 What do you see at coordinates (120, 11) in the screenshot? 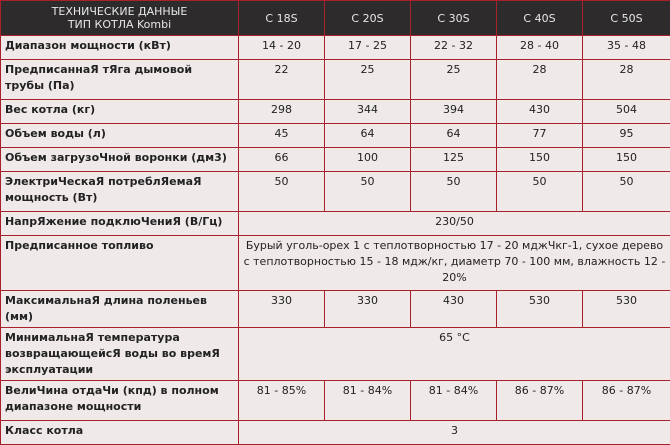
I see `title-line1: ТЕХНИЧЕСКИЕ ДАННЫЕ` at bounding box center [120, 11].